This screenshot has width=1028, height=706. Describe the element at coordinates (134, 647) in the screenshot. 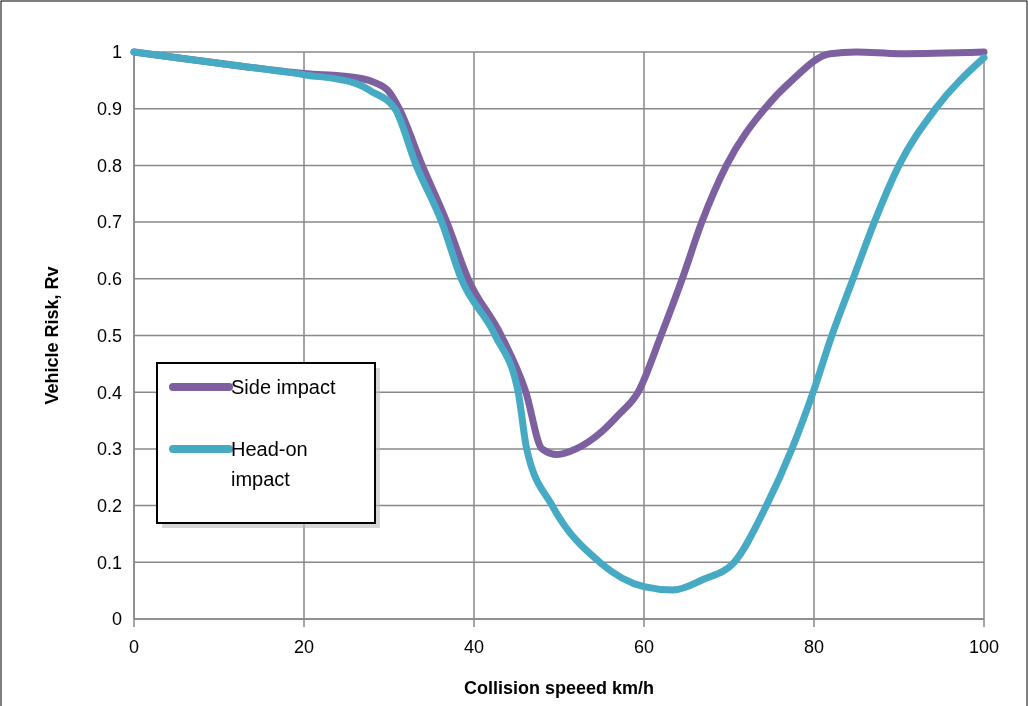

I see `x-tick-label: 0` at that location.